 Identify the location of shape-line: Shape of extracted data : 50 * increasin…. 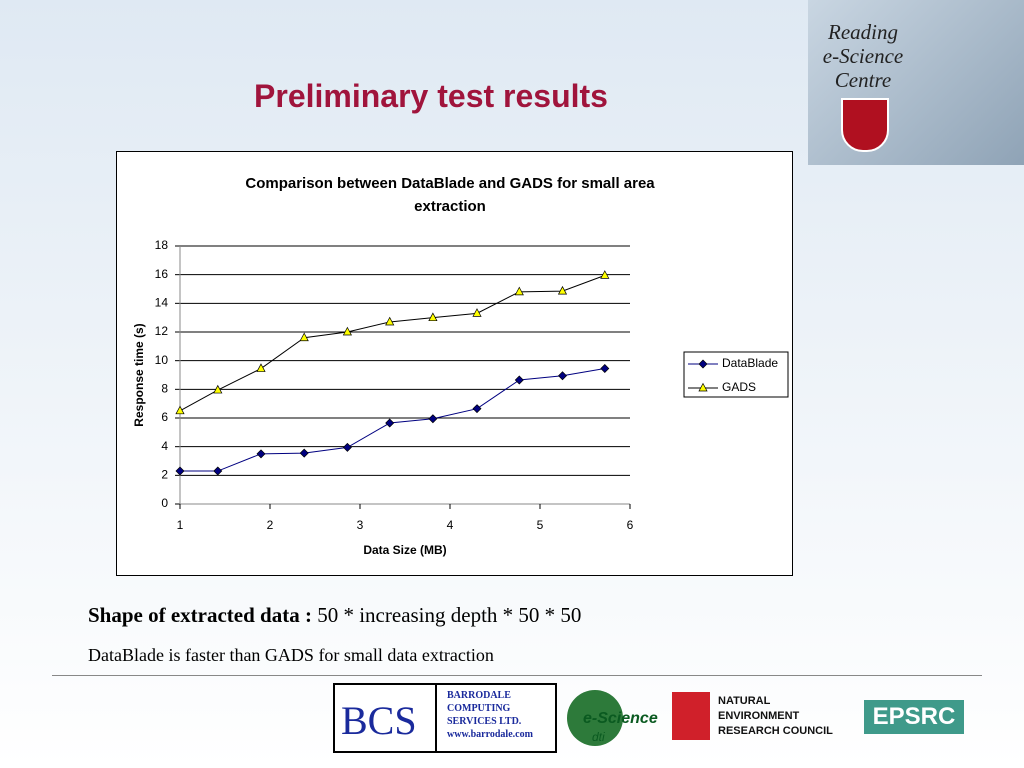
(334, 615).